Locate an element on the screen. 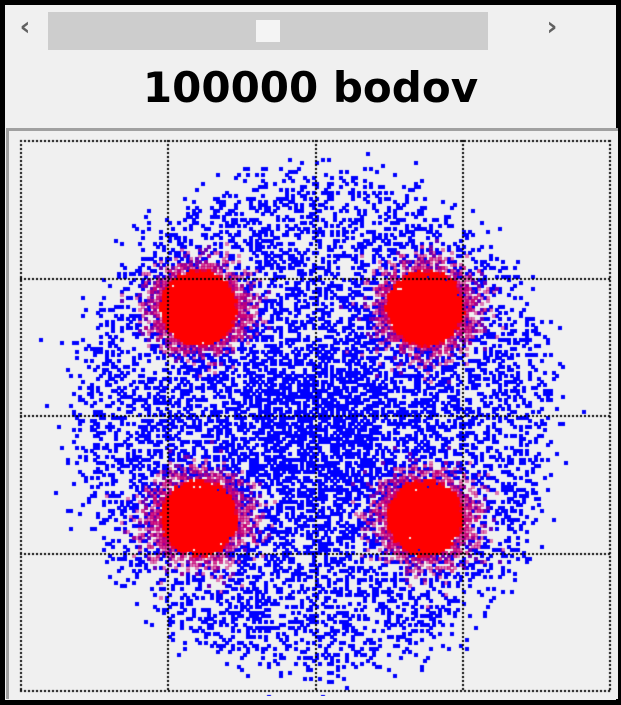 The image size is (621, 705). horizontal-scrollbar: ‹ › is located at coordinates (310, 29).